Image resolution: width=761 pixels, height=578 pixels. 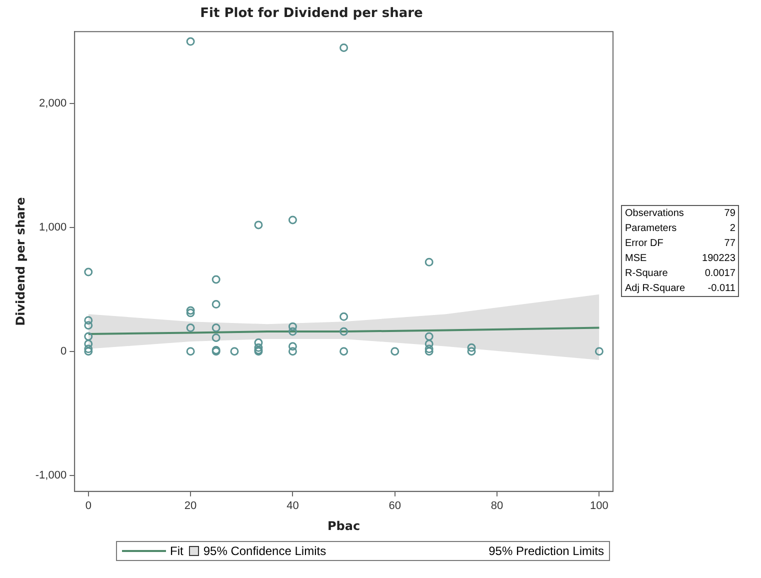 What do you see at coordinates (721, 289) in the screenshot?
I see `text: -0.011` at bounding box center [721, 289].